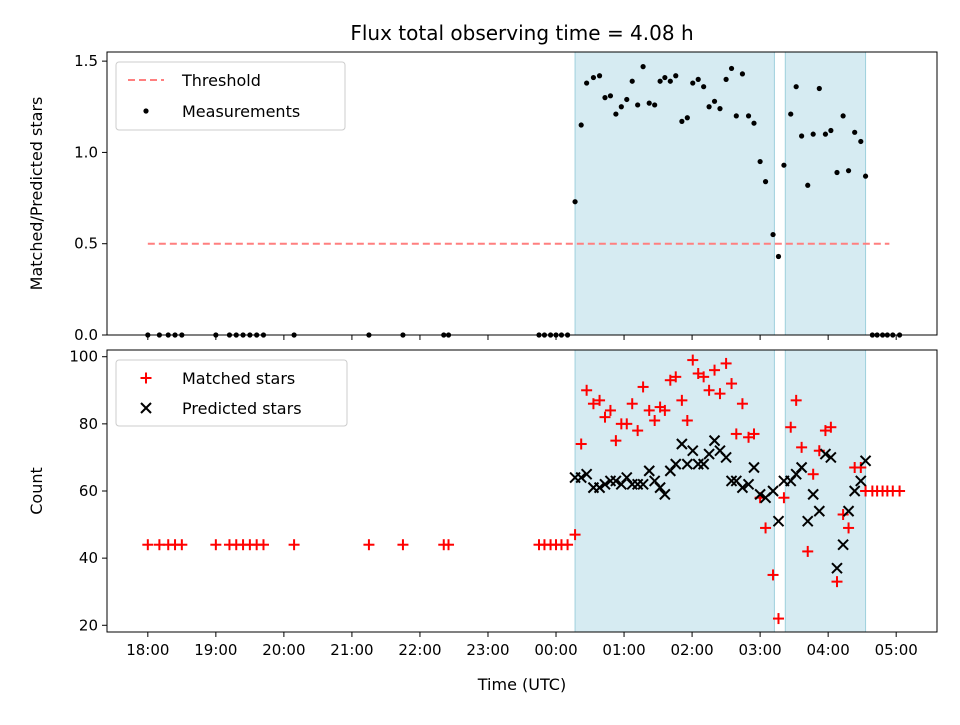 Image resolution: width=960 pixels, height=725 pixels. I want to click on count-y-axis-label: Count, so click(36, 491).